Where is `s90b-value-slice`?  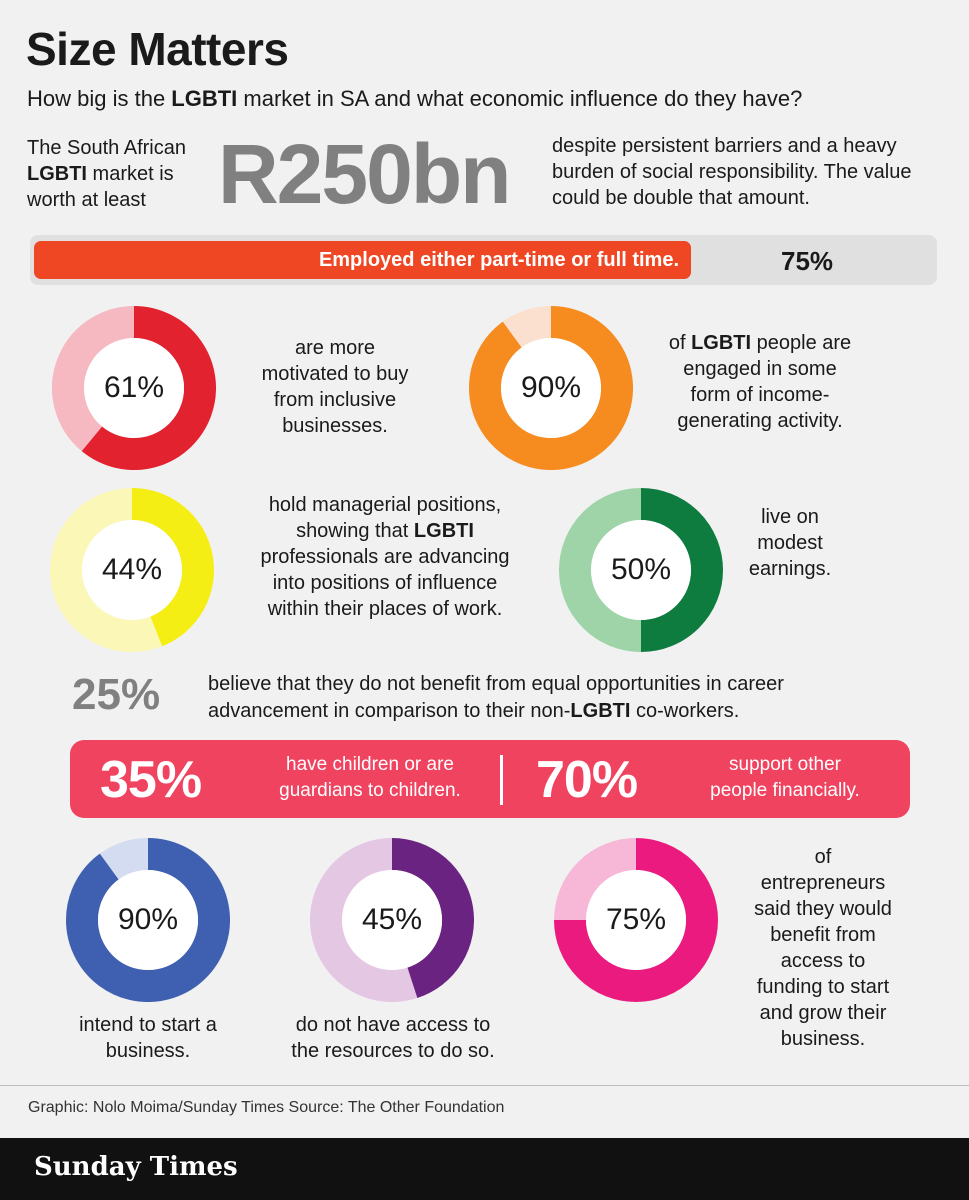
s90b-value-slice is located at coordinates (148, 920).